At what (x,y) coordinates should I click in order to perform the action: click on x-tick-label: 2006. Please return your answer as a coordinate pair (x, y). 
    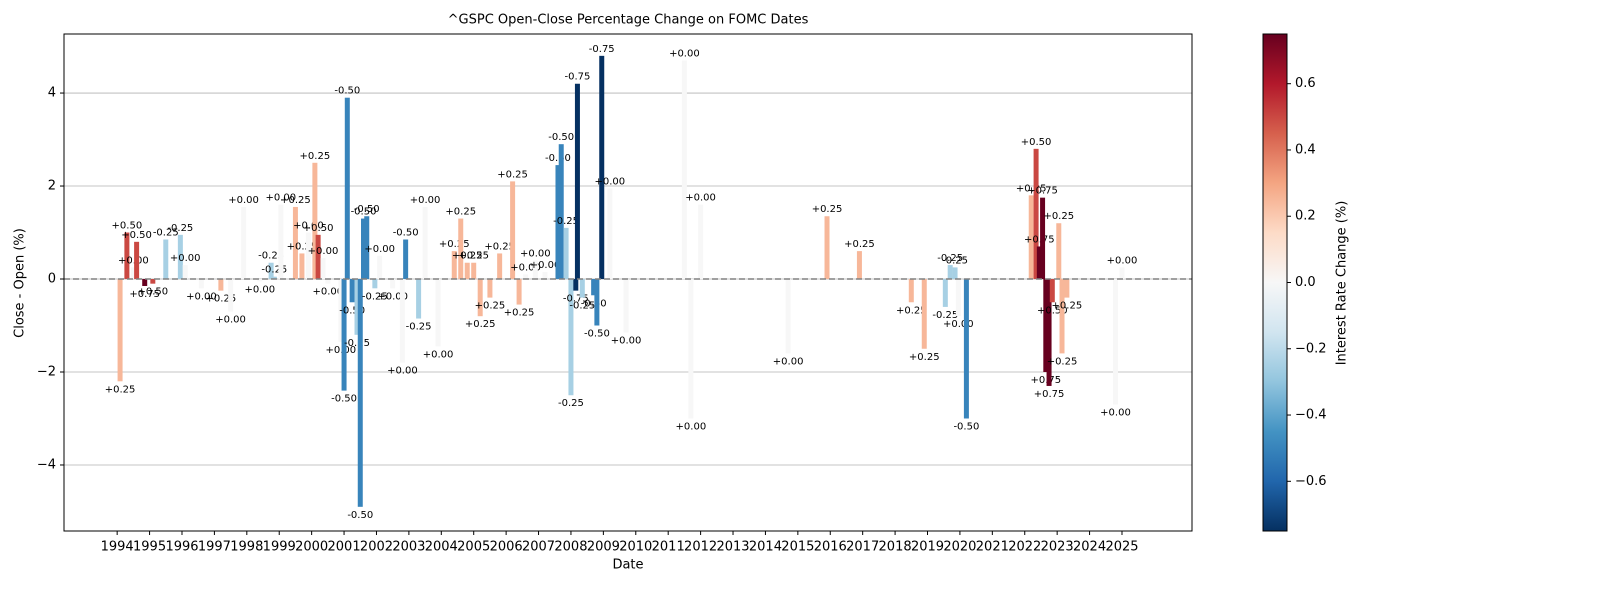
    Looking at the image, I should click on (506, 547).